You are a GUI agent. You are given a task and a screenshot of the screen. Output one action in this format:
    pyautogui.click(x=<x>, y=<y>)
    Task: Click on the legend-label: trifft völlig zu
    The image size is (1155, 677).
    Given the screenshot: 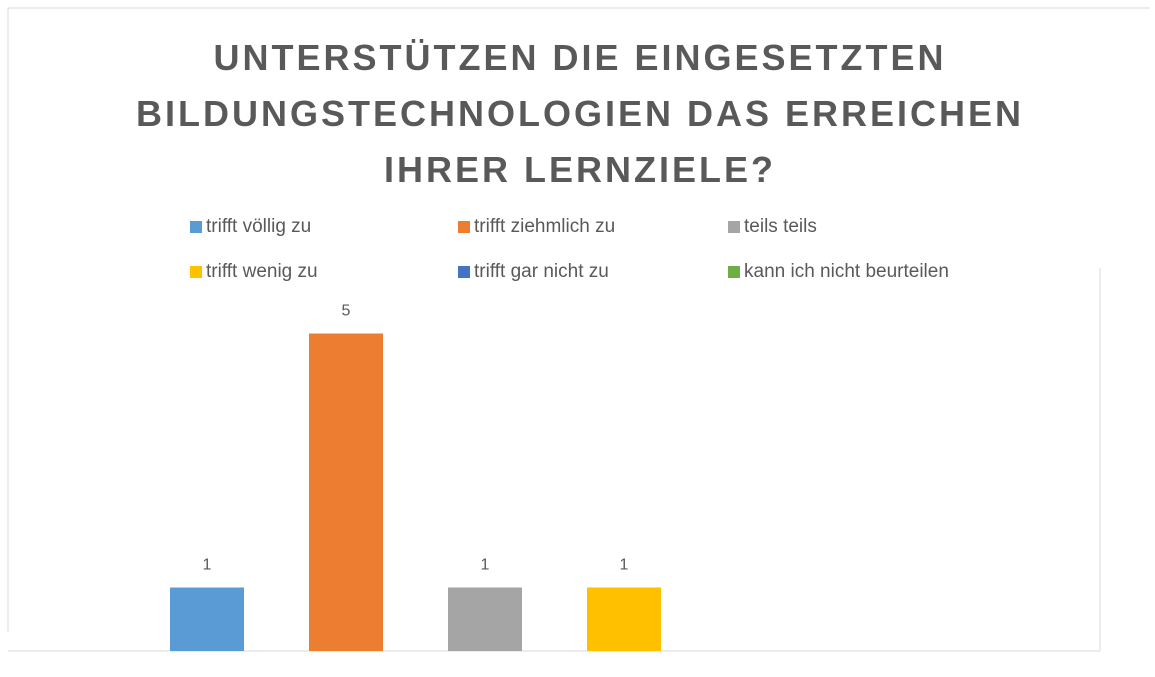 What is the action you would take?
    pyautogui.click(x=258, y=226)
    